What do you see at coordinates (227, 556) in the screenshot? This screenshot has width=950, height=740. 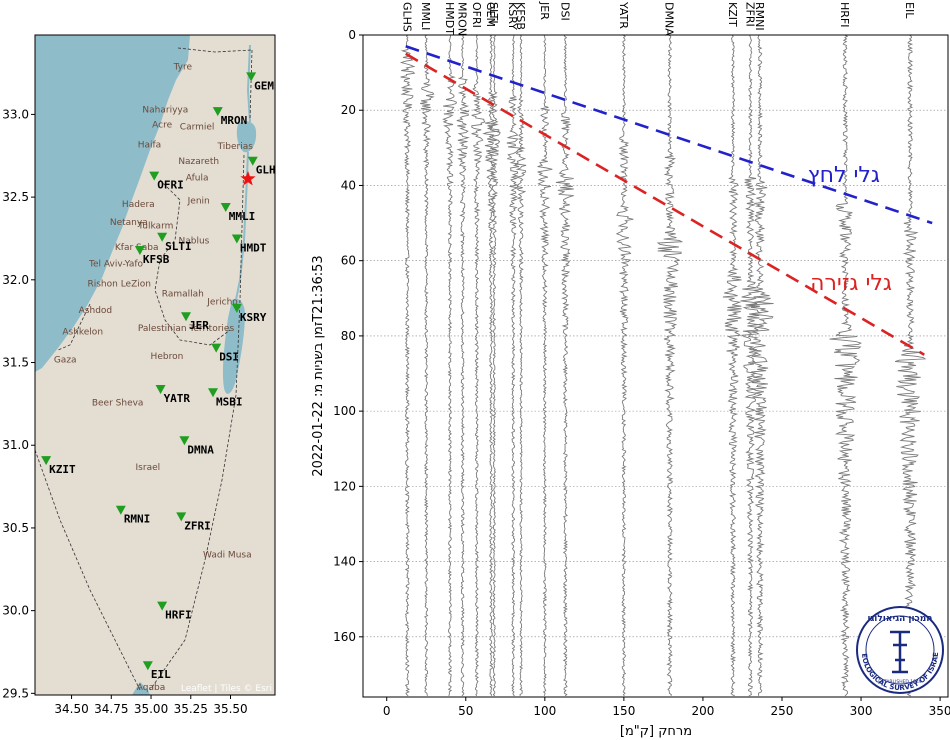 I see `city-label: Wadi Musa` at bounding box center [227, 556].